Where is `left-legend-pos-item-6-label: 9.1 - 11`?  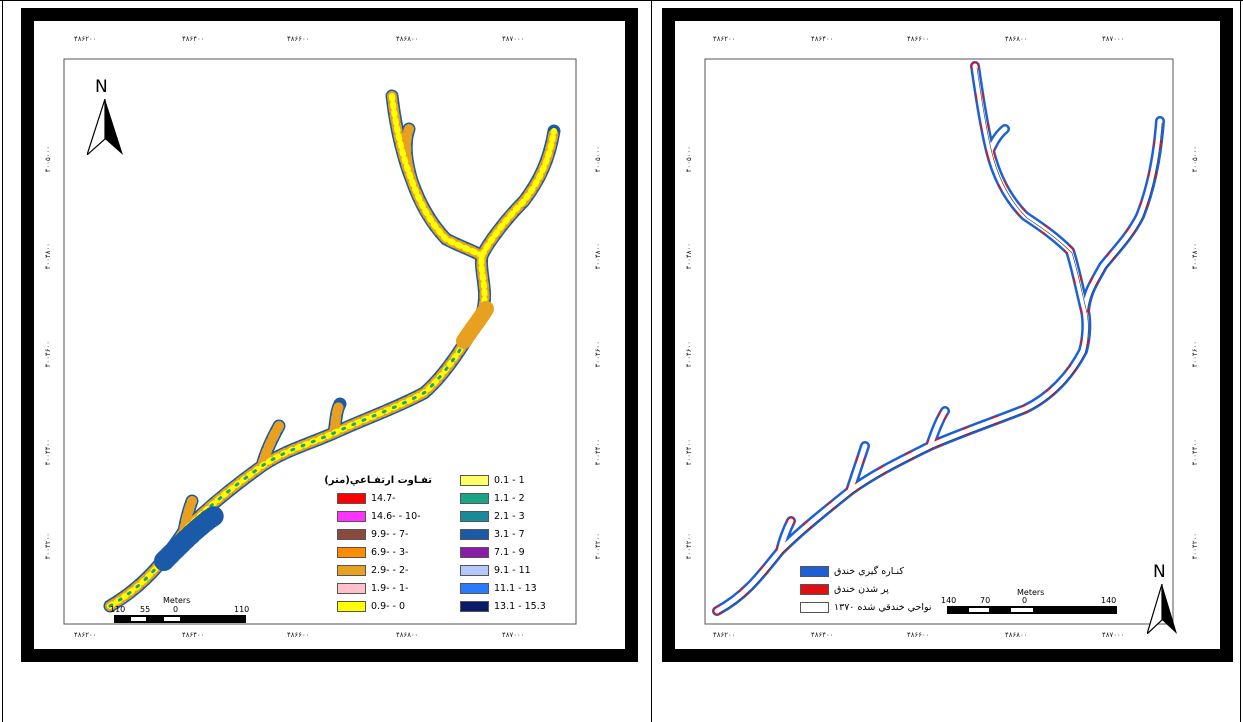
left-legend-pos-item-6-label: 9.1 - 11 is located at coordinates (512, 570).